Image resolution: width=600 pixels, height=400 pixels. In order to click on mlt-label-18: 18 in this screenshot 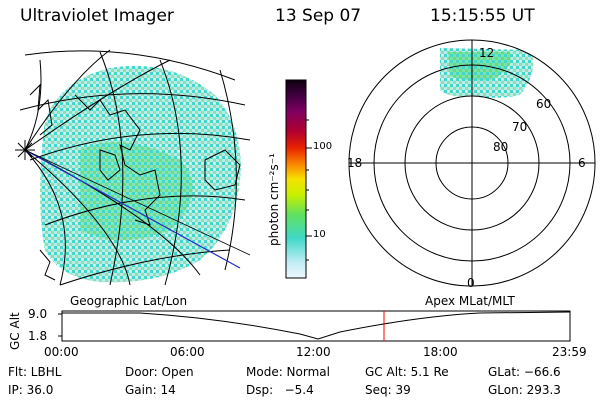, I will do `click(355, 163)`.